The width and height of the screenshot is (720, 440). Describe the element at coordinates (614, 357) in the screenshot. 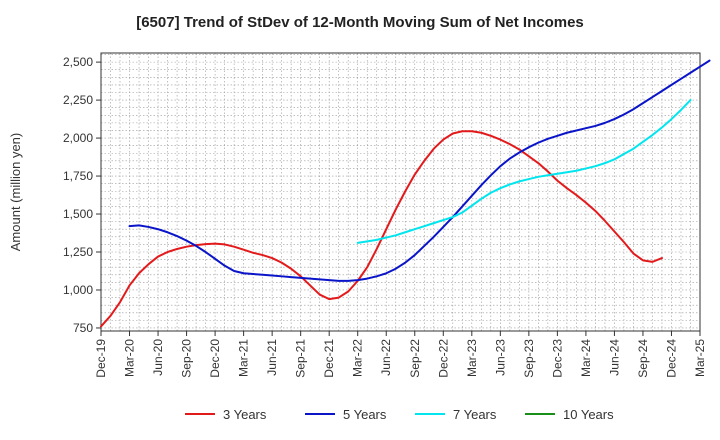

I see `x-tick-label: Jun-24` at that location.